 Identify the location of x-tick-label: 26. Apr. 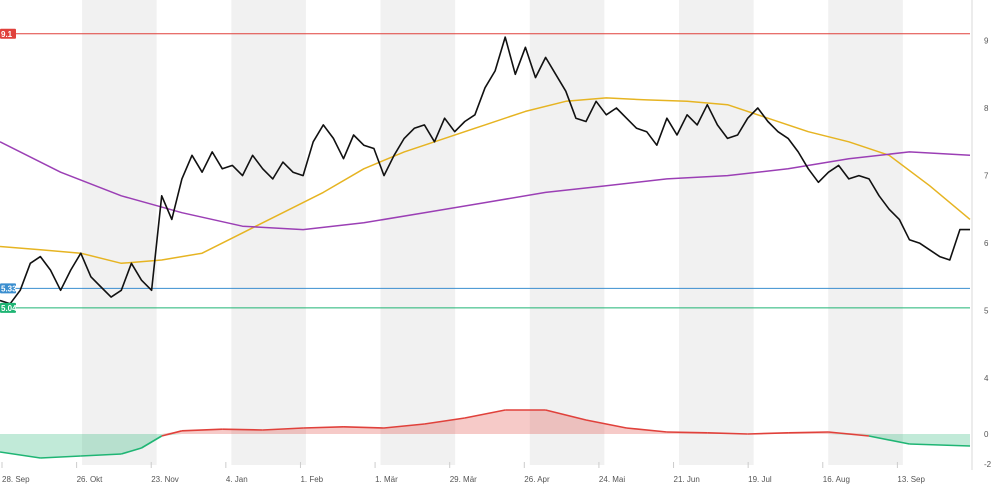
(537, 479).